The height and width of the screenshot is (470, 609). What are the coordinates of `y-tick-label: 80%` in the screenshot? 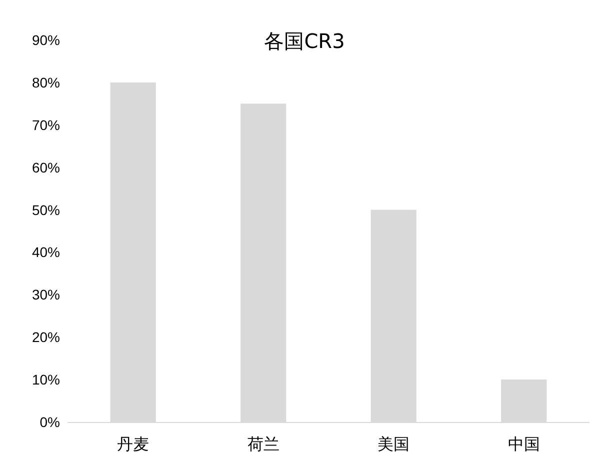 It's located at (46, 82).